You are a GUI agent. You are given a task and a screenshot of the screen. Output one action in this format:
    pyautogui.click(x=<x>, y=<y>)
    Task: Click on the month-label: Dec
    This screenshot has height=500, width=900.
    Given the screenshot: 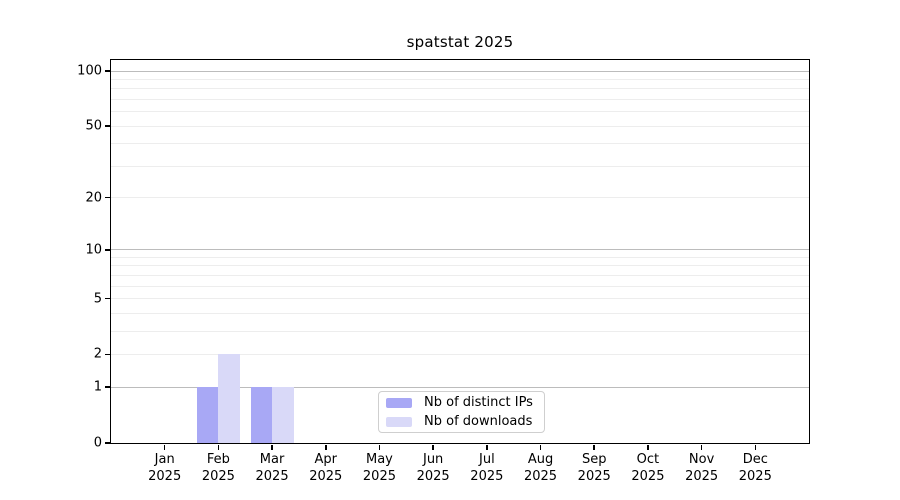 What is the action you would take?
    pyautogui.click(x=755, y=459)
    